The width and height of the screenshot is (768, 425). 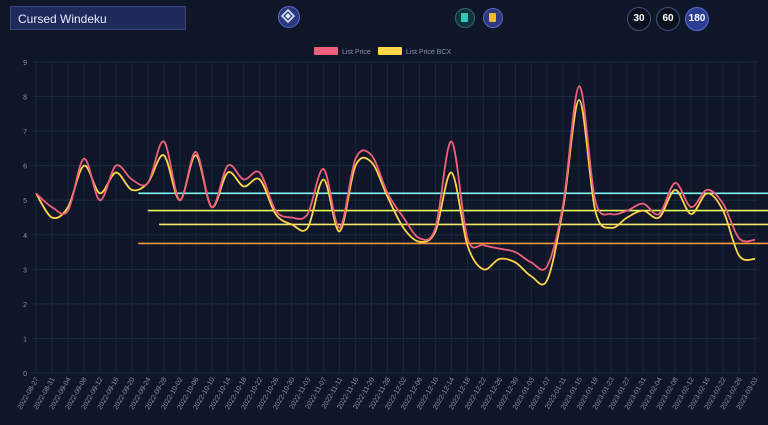 What do you see at coordinates (668, 19) in the screenshot?
I see `range-60-button: 60` at bounding box center [668, 19].